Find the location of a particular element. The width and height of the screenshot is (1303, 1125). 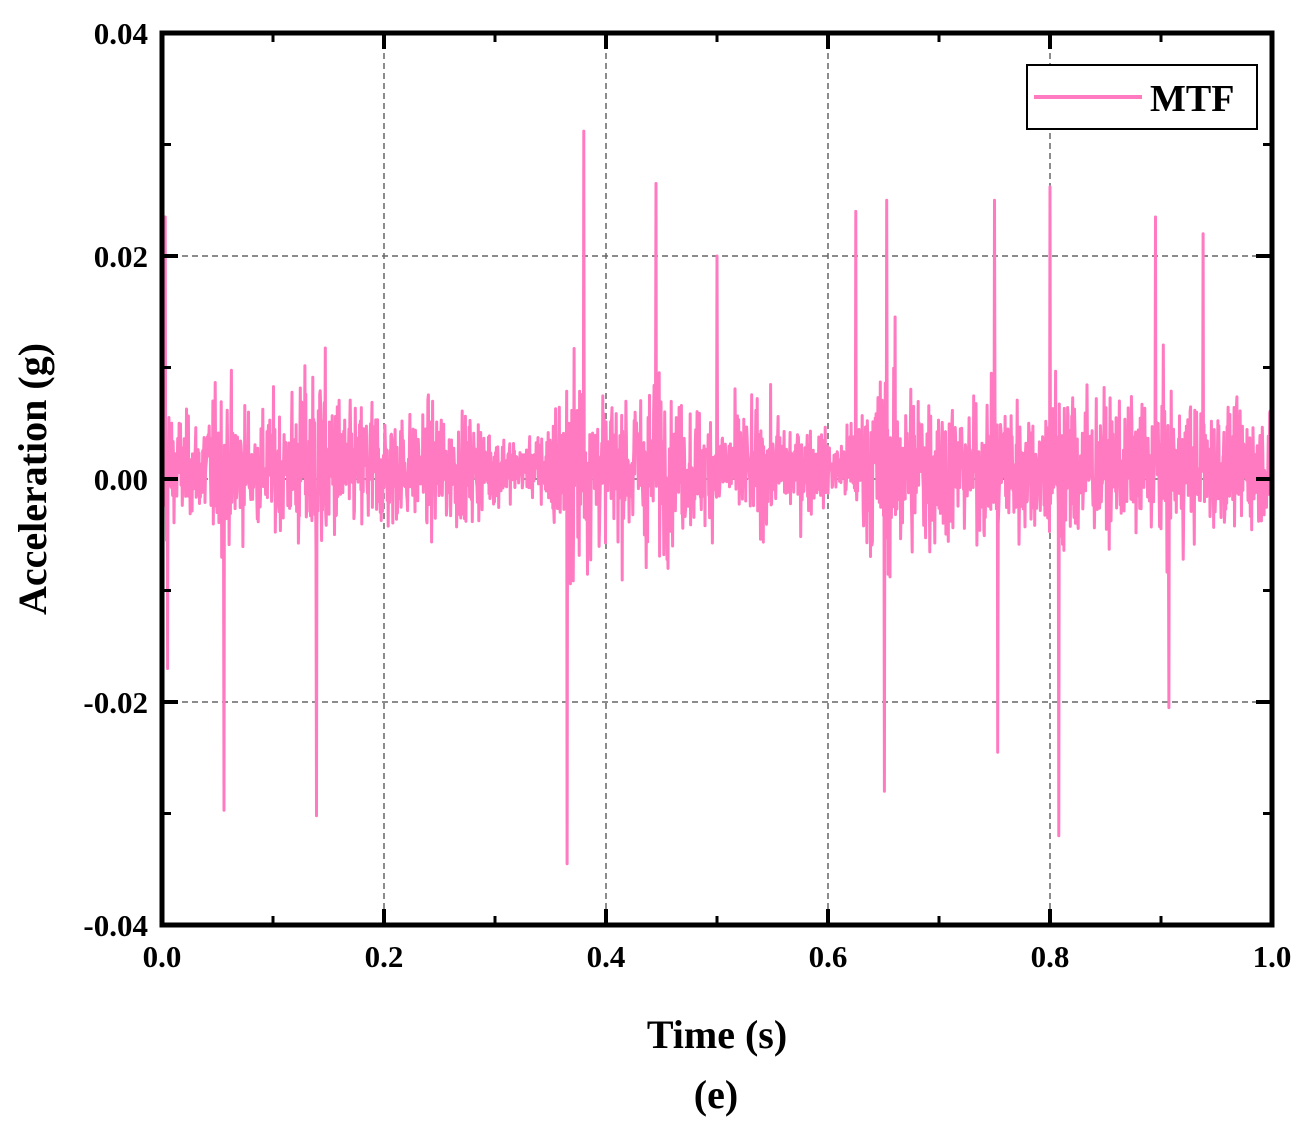

y-axis-label: Acceleration (g) is located at coordinates (32, 479).